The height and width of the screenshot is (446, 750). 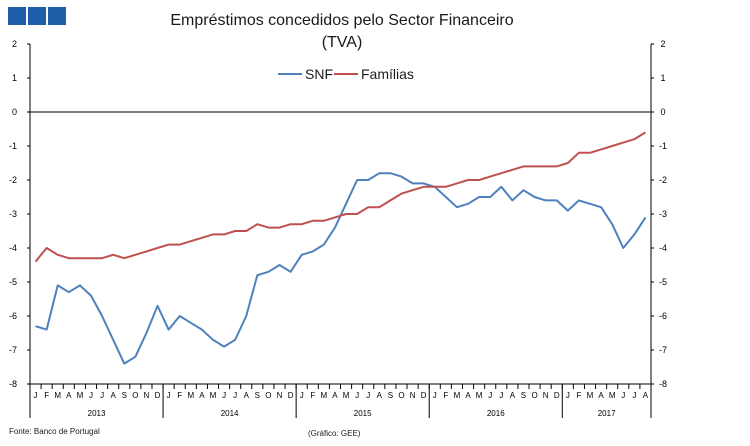 I want to click on y-tick-label-left: -6, so click(x=13, y=316).